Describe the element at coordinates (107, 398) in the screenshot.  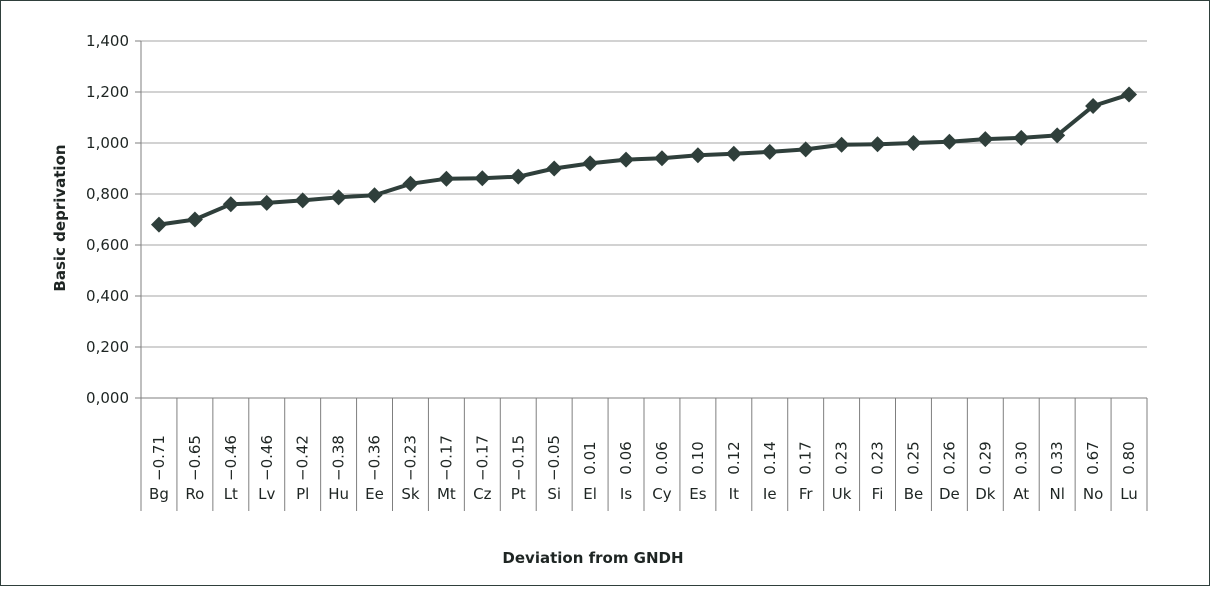
I see `y-tick-label: 0,000` at that location.